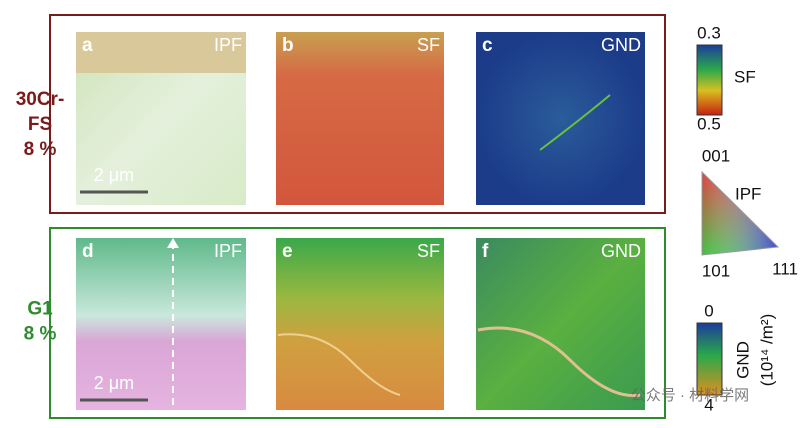 This screenshot has width=807, height=428. Describe the element at coordinates (709, 80) in the screenshot. I see `sf-colorbar` at that location.